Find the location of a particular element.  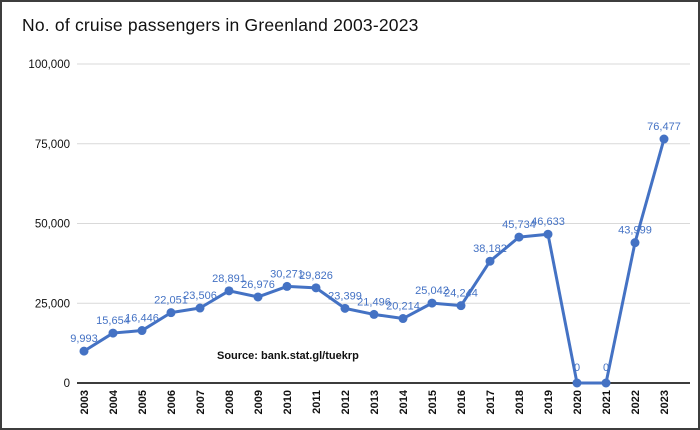

y-tick-label: 0 is located at coordinates (67, 384).